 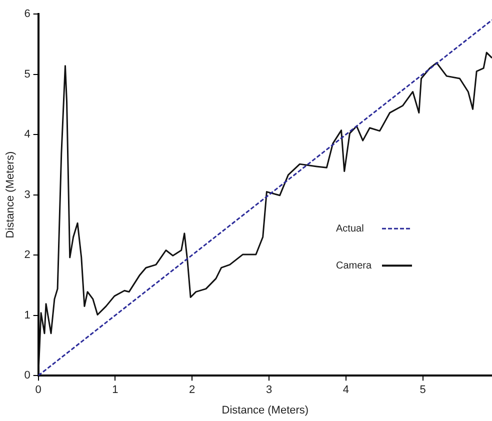 What do you see at coordinates (27, 194) in the screenshot?
I see `y-tick-label: 3` at bounding box center [27, 194].